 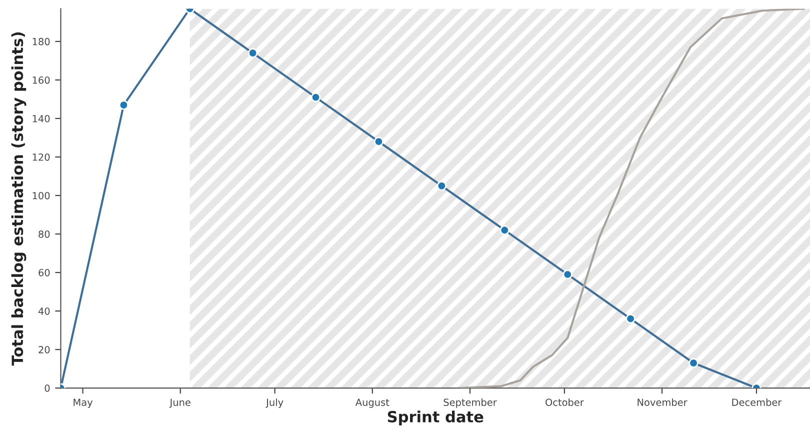 I want to click on y-tick-label: 160, so click(x=41, y=80).